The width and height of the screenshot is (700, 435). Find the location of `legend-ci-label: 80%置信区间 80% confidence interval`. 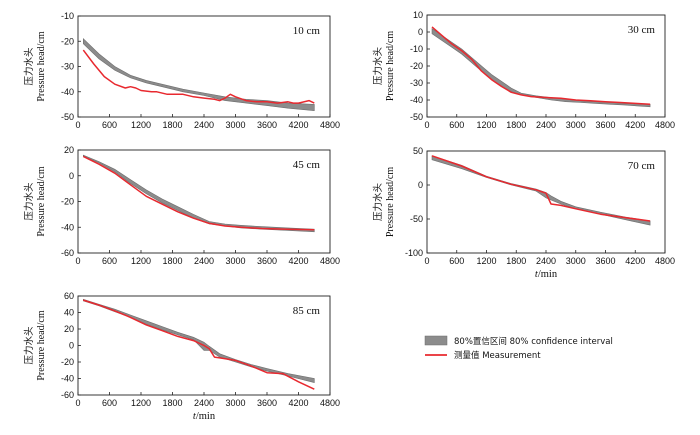

legend-ci-label: 80%置信区间 80% confidence interval is located at coordinates (533, 341).